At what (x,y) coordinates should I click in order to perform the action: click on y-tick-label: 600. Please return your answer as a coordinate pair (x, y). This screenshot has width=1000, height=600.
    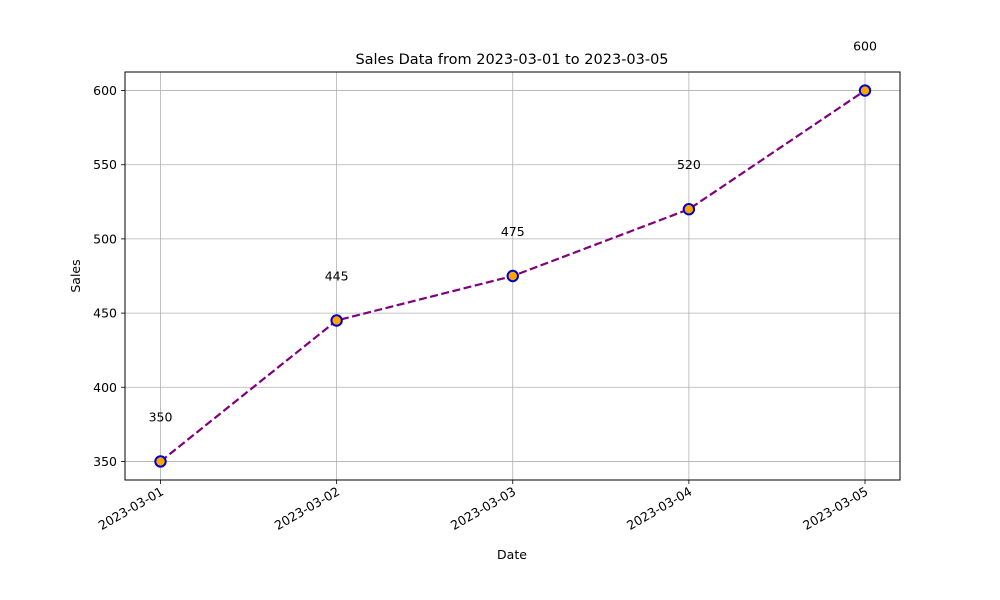
    Looking at the image, I should click on (105, 90).